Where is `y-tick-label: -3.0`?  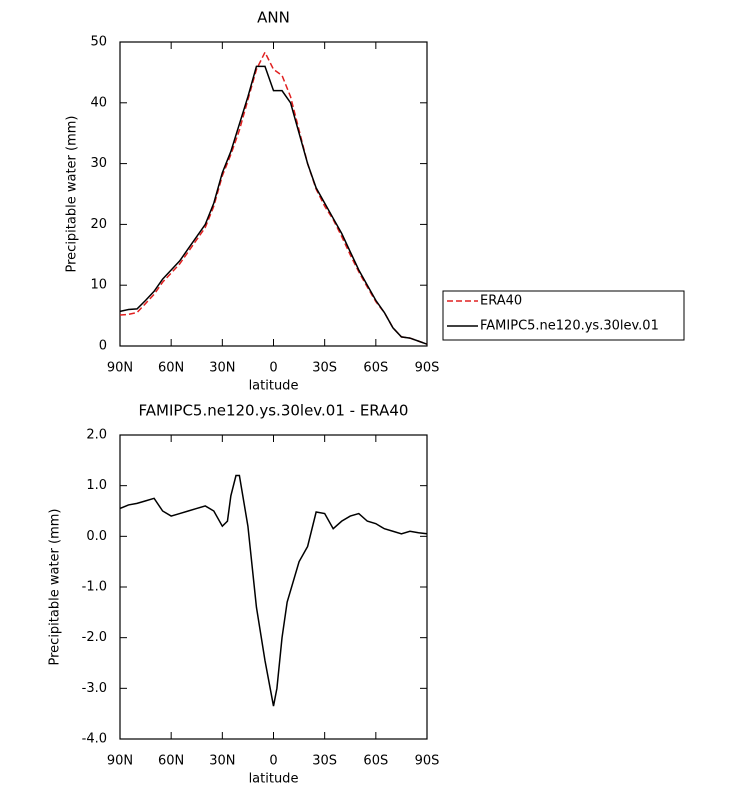 y-tick-label: -3.0 is located at coordinates (94, 688).